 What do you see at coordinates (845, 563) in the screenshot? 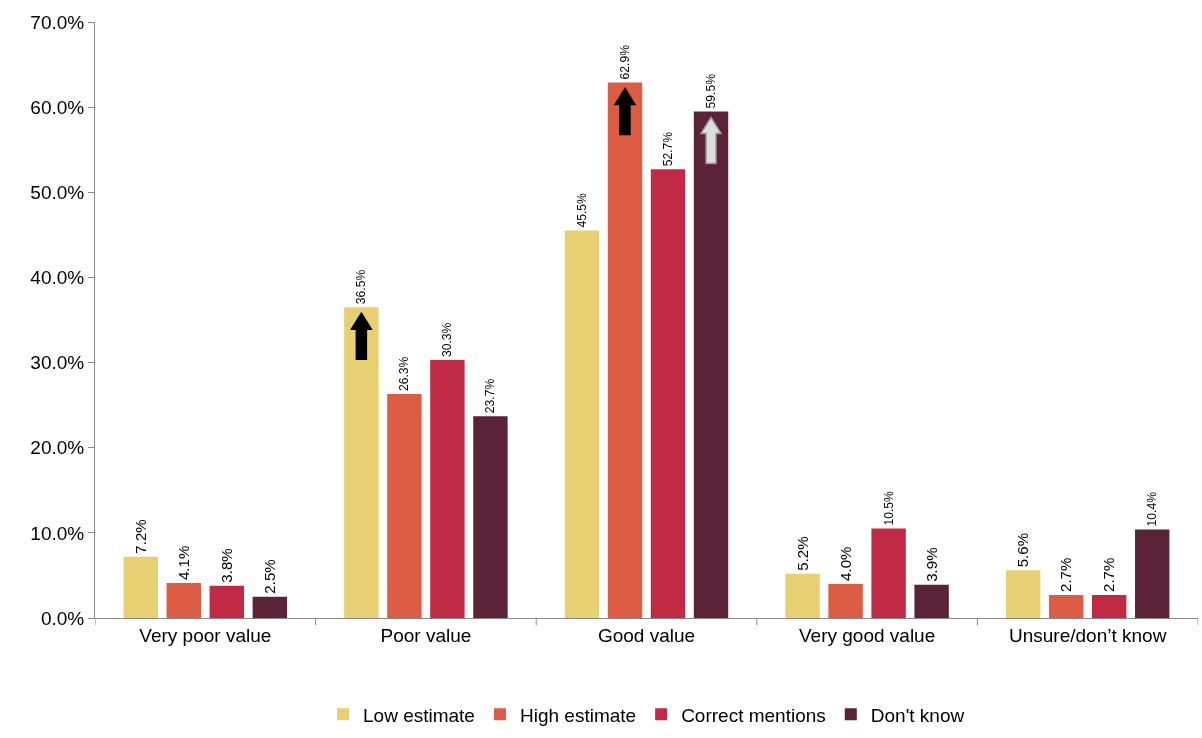
I see `data-label: 4.0%` at bounding box center [845, 563].